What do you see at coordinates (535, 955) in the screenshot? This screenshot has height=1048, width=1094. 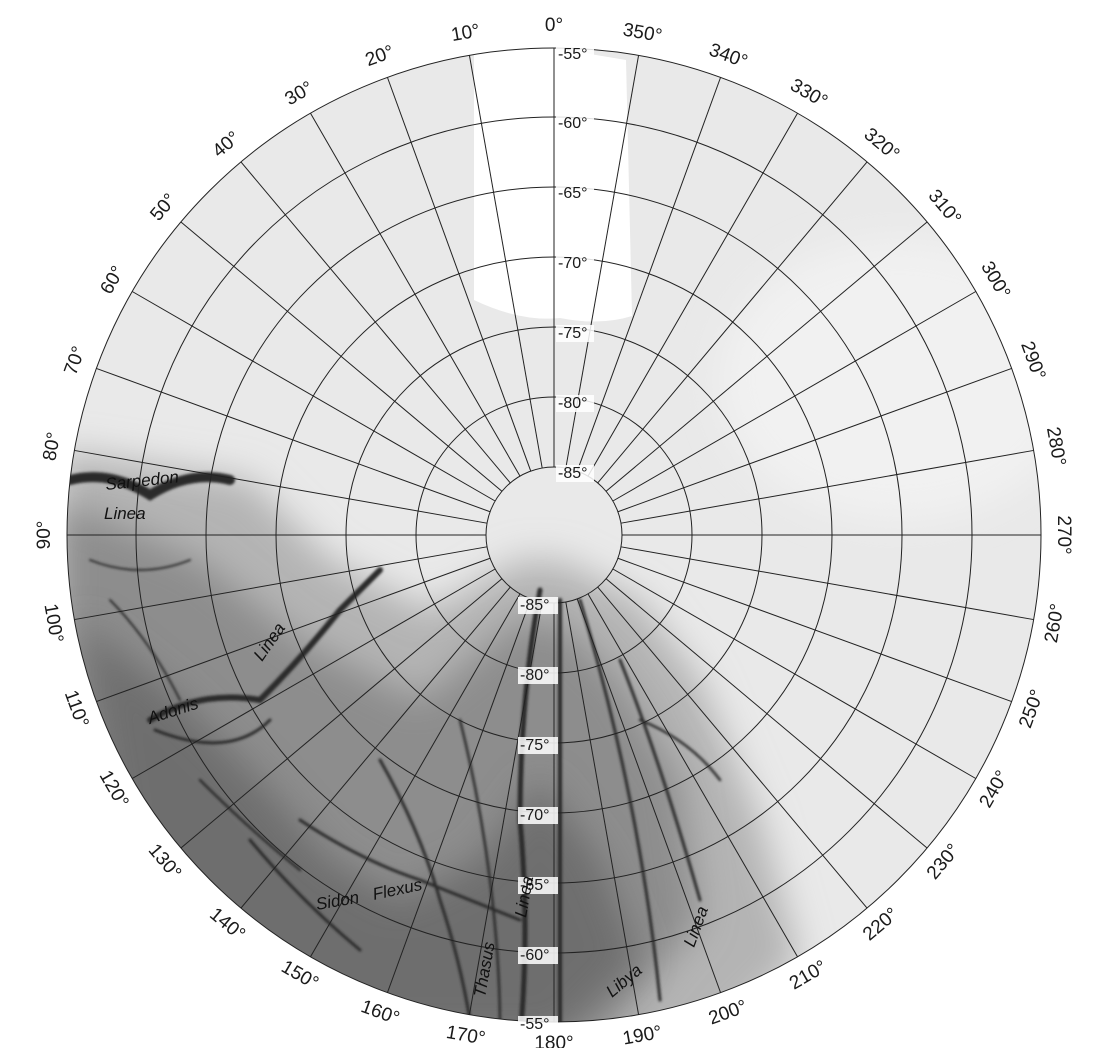 I see `latitude-label-bottom: -60°` at bounding box center [535, 955].